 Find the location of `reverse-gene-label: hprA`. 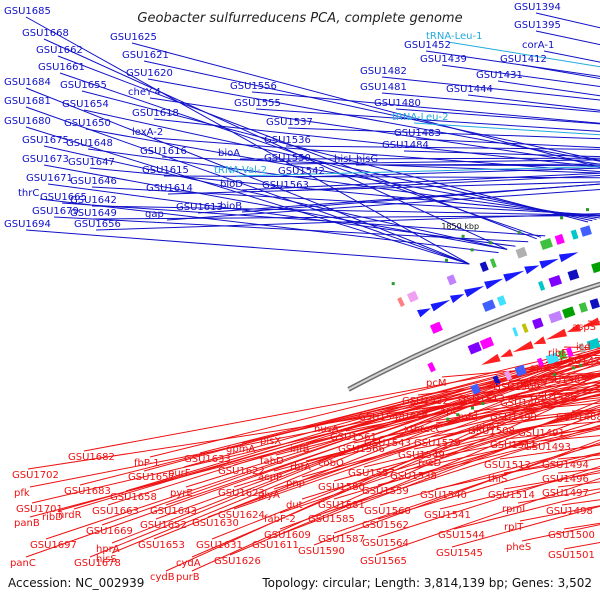

reverse-gene-label: hprA is located at coordinates (108, 549).